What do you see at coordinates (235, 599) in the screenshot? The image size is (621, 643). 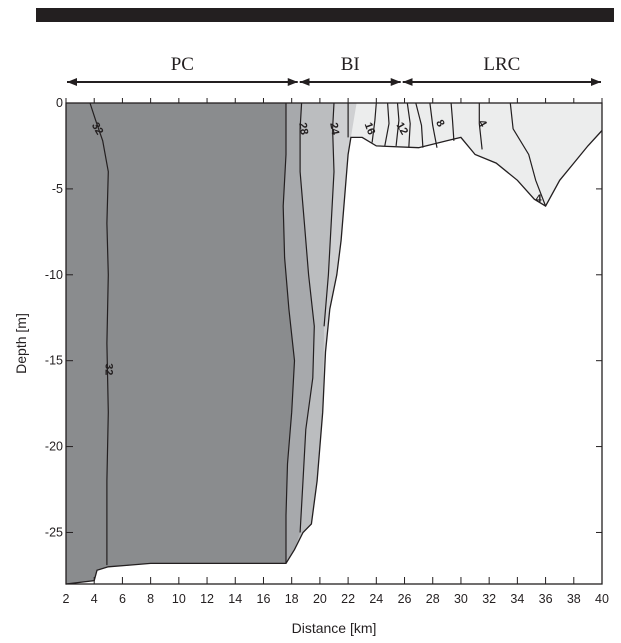 I see `x-tick-label: 14` at bounding box center [235, 599].